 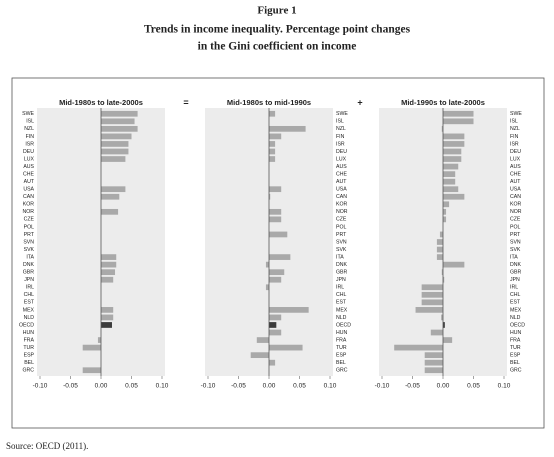 What do you see at coordinates (443, 102) in the screenshot?
I see `panel-title: Mid-1990s to late-2000s` at bounding box center [443, 102].